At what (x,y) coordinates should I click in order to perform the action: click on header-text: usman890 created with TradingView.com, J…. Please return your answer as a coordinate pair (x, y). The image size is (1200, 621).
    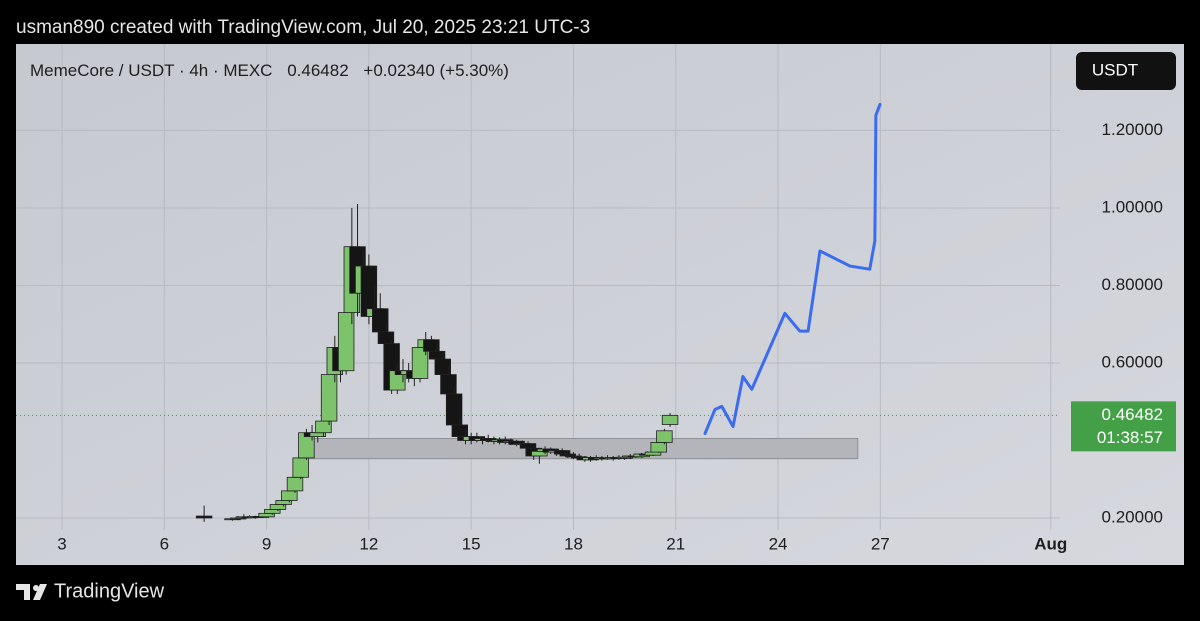
    Looking at the image, I should click on (303, 27).